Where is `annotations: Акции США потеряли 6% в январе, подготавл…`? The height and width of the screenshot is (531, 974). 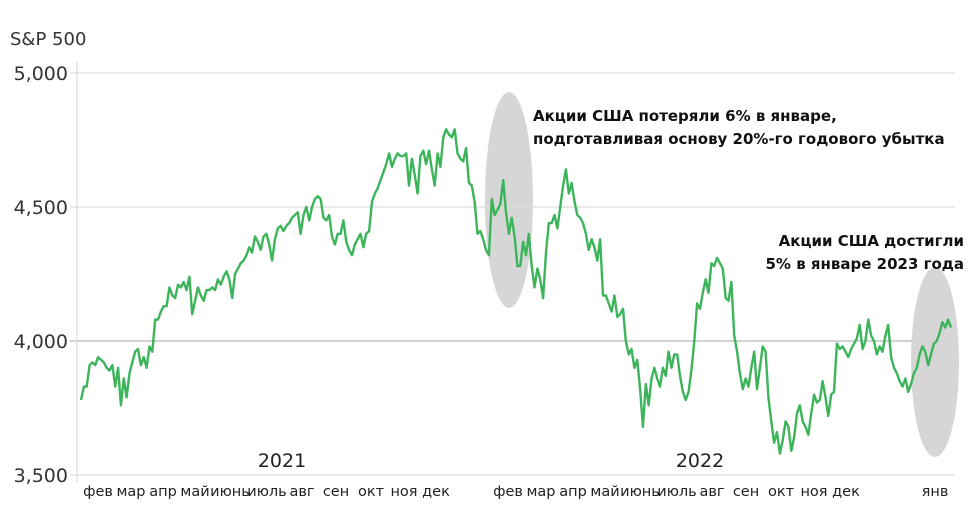
annotations: Акции США потеряли 6% в январе, подготавл… is located at coordinates (748, 190).